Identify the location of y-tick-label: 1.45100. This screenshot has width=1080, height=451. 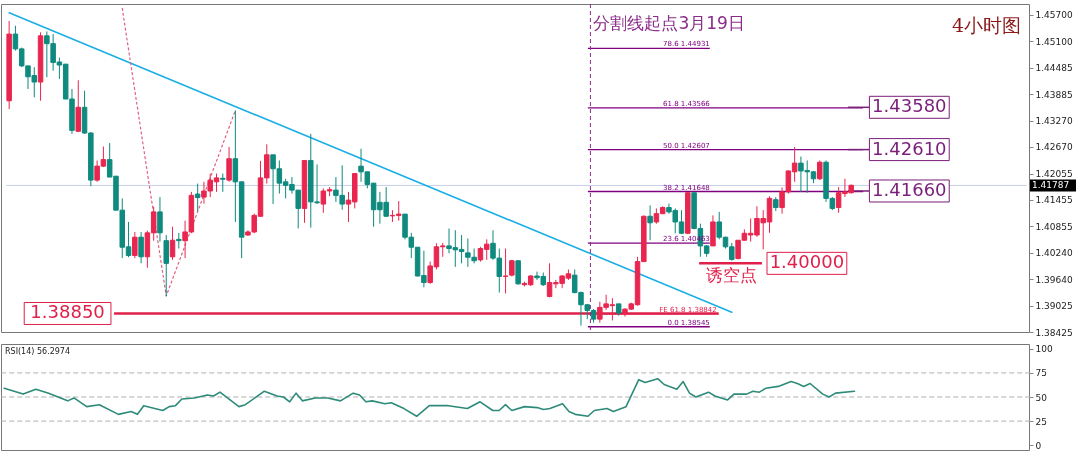
(1054, 41).